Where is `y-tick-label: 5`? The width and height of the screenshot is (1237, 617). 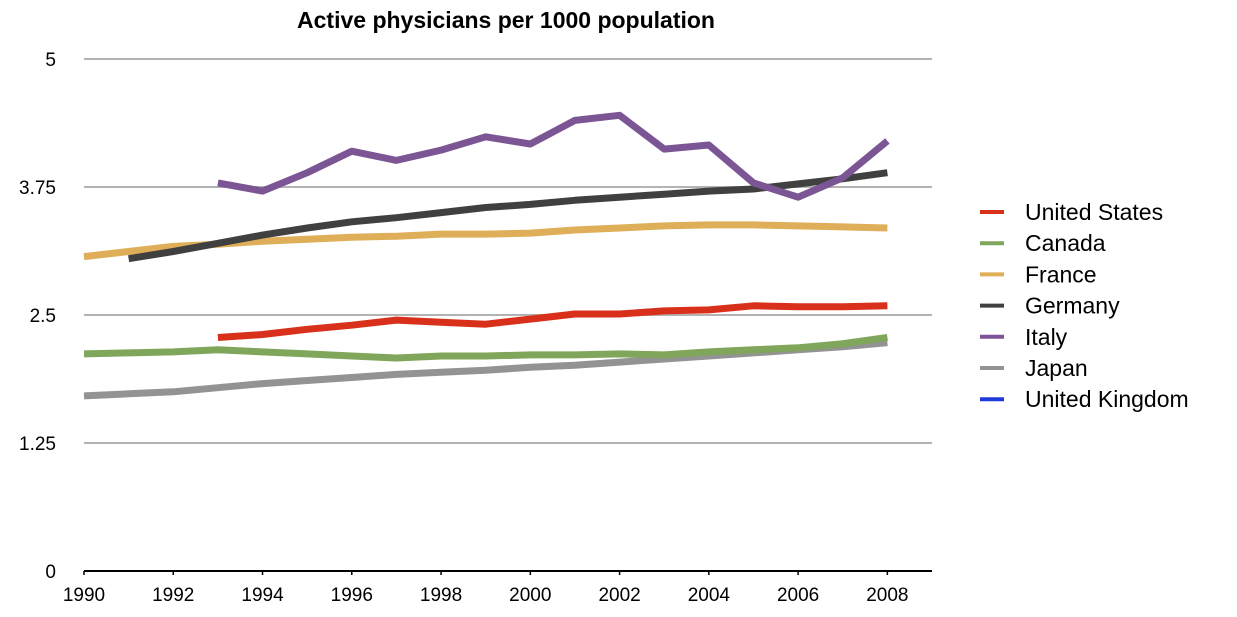
y-tick-label: 5 is located at coordinates (50, 60).